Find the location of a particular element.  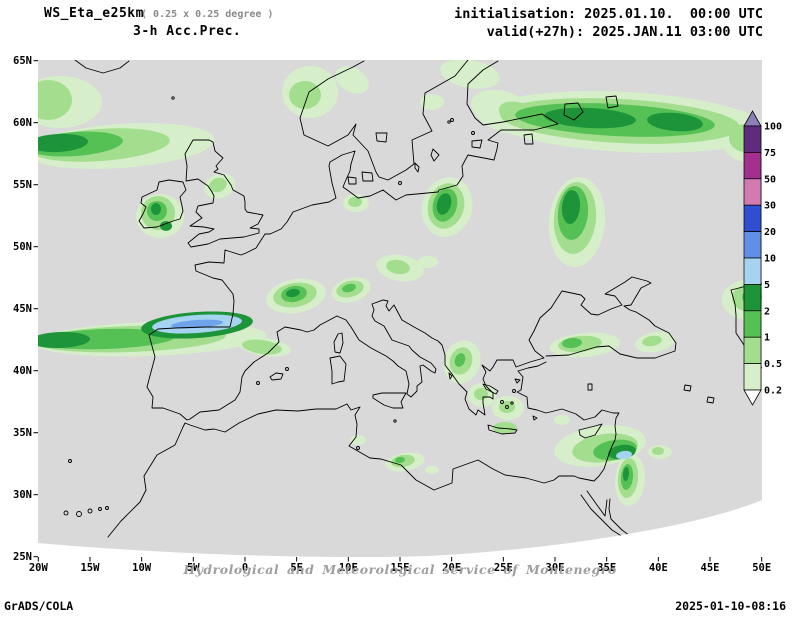

lon-tick-label: 10W is located at coordinates (142, 568).